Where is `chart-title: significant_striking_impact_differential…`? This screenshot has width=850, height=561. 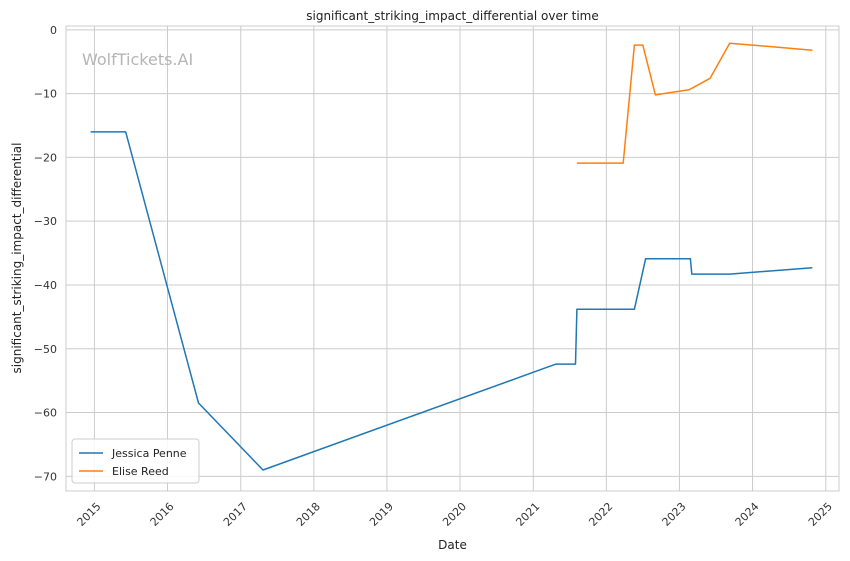 chart-title: significant_striking_impact_differential… is located at coordinates (452, 16).